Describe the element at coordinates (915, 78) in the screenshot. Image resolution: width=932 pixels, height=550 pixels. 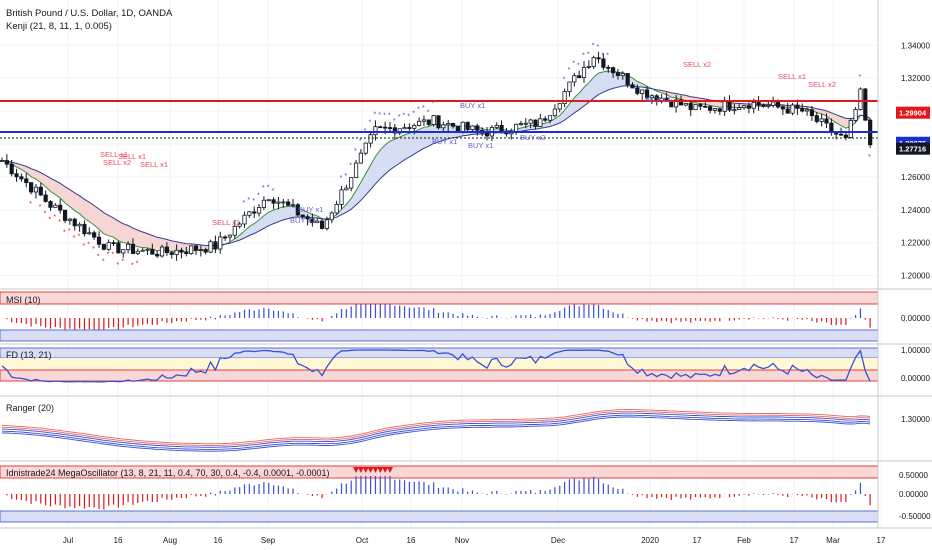
I see `price-tick: 1.32000` at that location.